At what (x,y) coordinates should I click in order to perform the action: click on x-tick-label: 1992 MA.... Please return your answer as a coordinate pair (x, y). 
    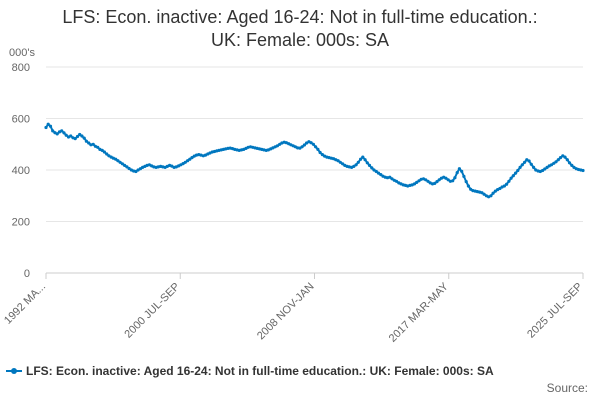
    Looking at the image, I should click on (25, 304).